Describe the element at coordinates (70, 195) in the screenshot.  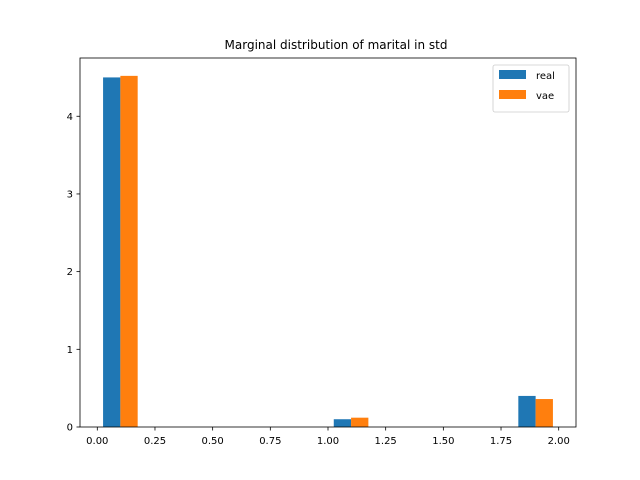
I see `y-tick-label: 3` at that location.